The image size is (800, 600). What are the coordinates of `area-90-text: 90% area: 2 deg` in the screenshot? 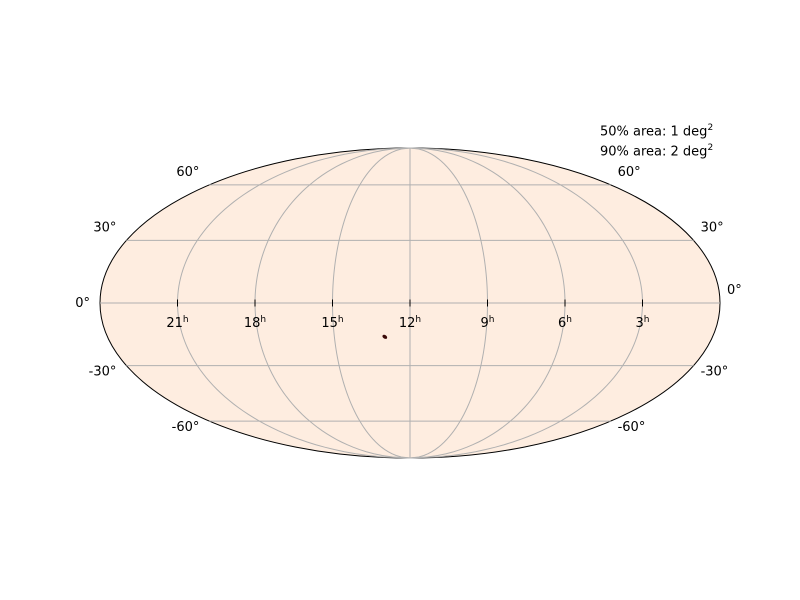 It's located at (654, 152).